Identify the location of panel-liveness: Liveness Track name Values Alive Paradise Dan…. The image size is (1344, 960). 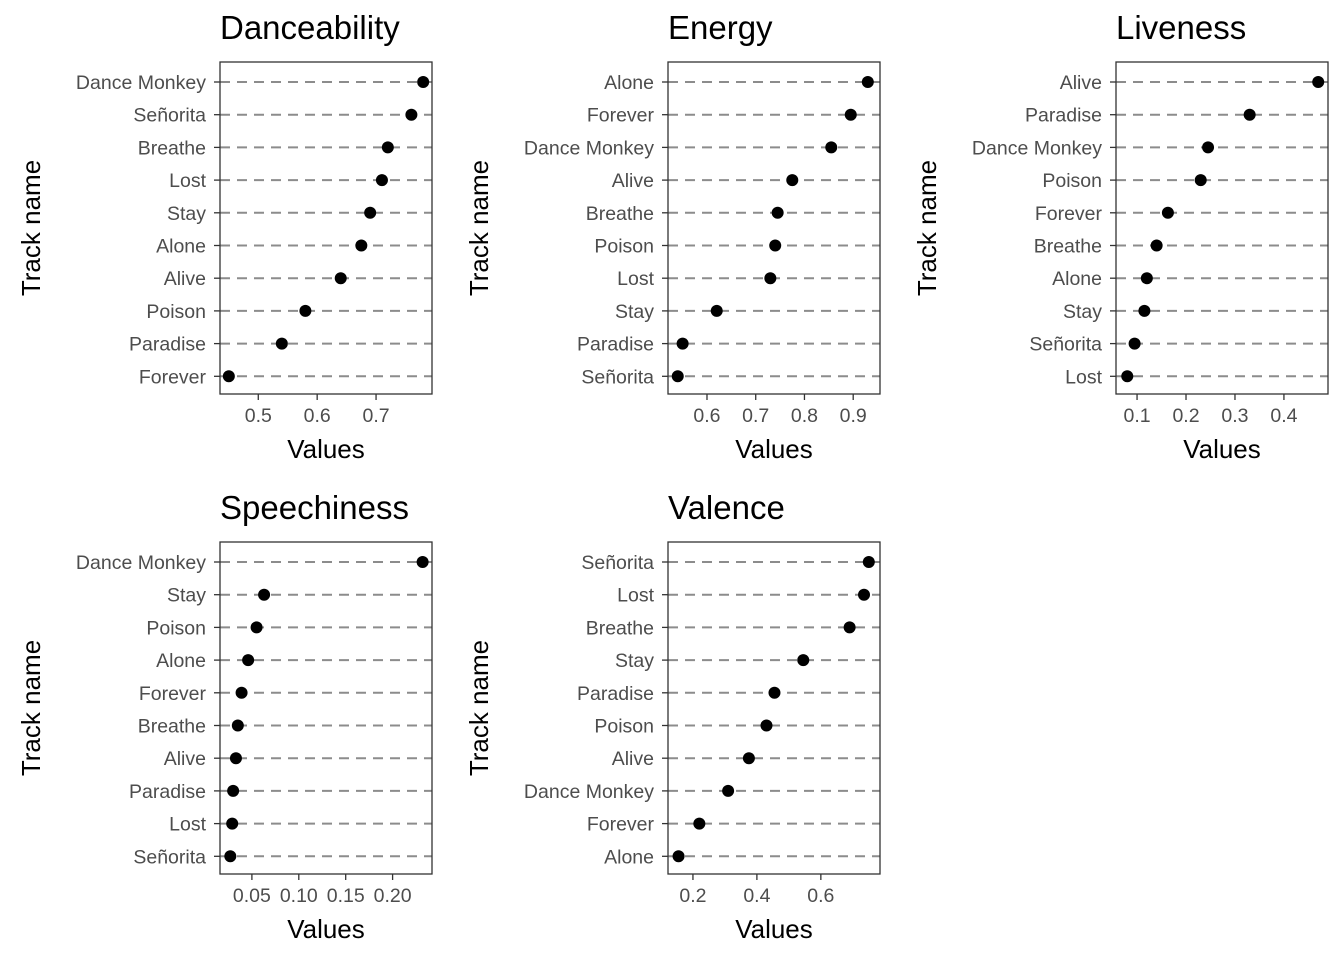
(1120, 236).